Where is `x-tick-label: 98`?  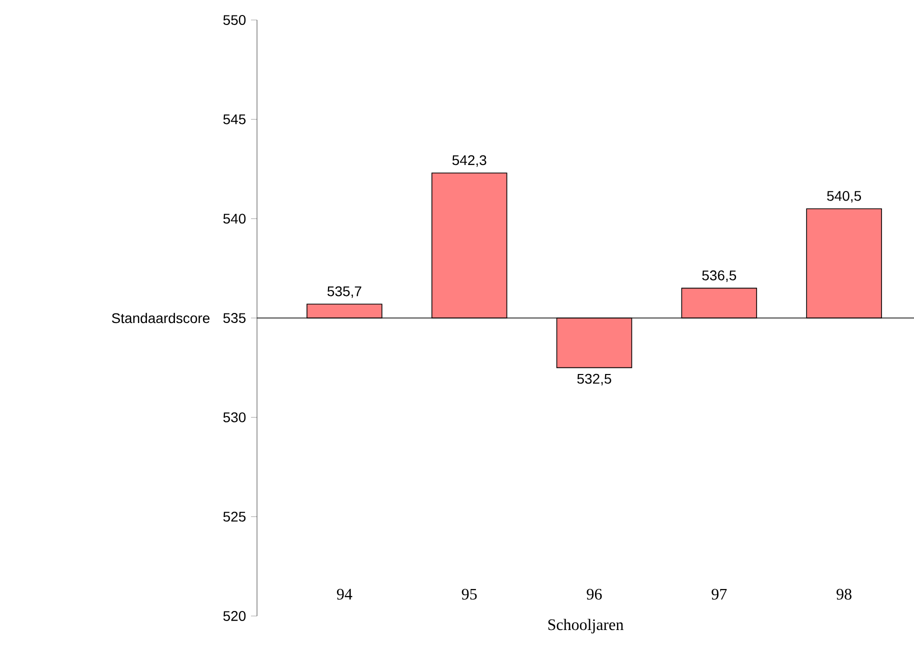 x-tick-label: 98 is located at coordinates (844, 594).